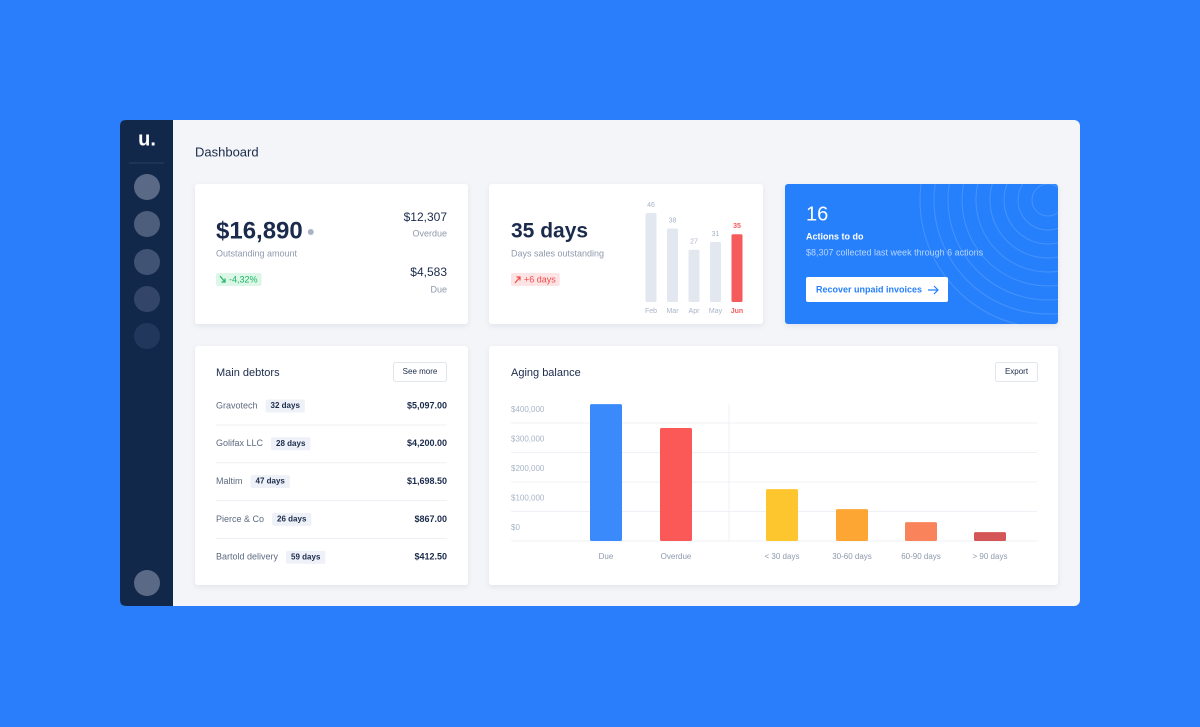  What do you see at coordinates (835, 236) in the screenshot?
I see `actions-title: Actions to do` at bounding box center [835, 236].